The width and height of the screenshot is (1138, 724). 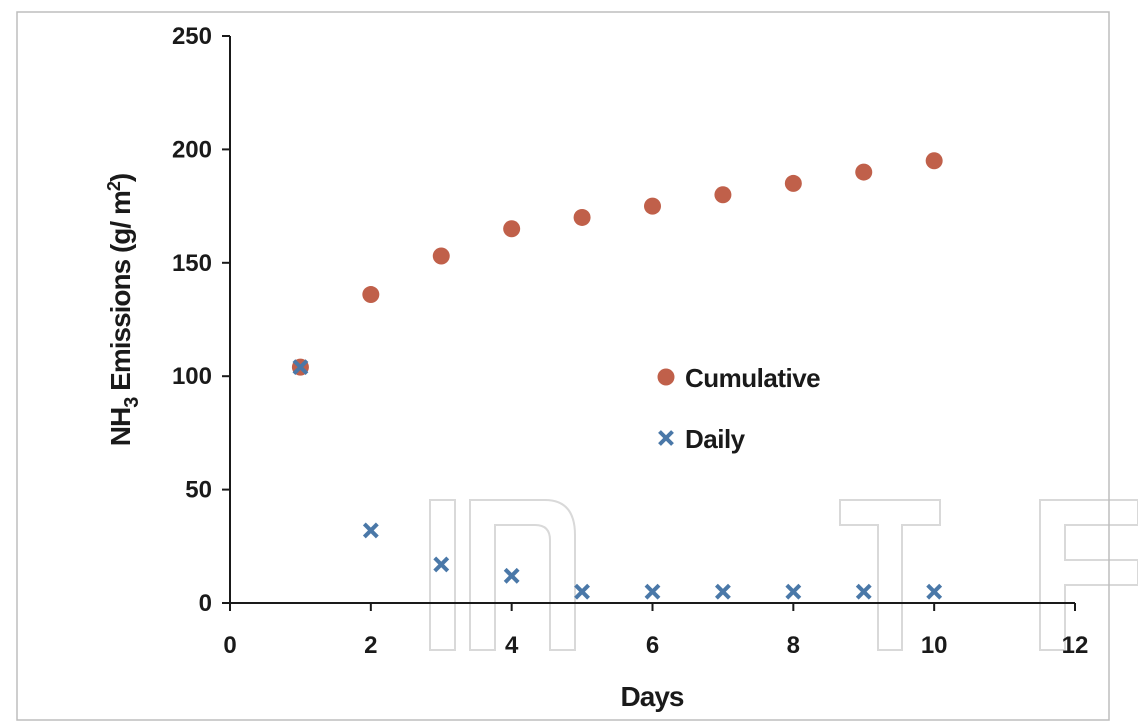 I want to click on x-tick-label: 4, so click(x=512, y=645).